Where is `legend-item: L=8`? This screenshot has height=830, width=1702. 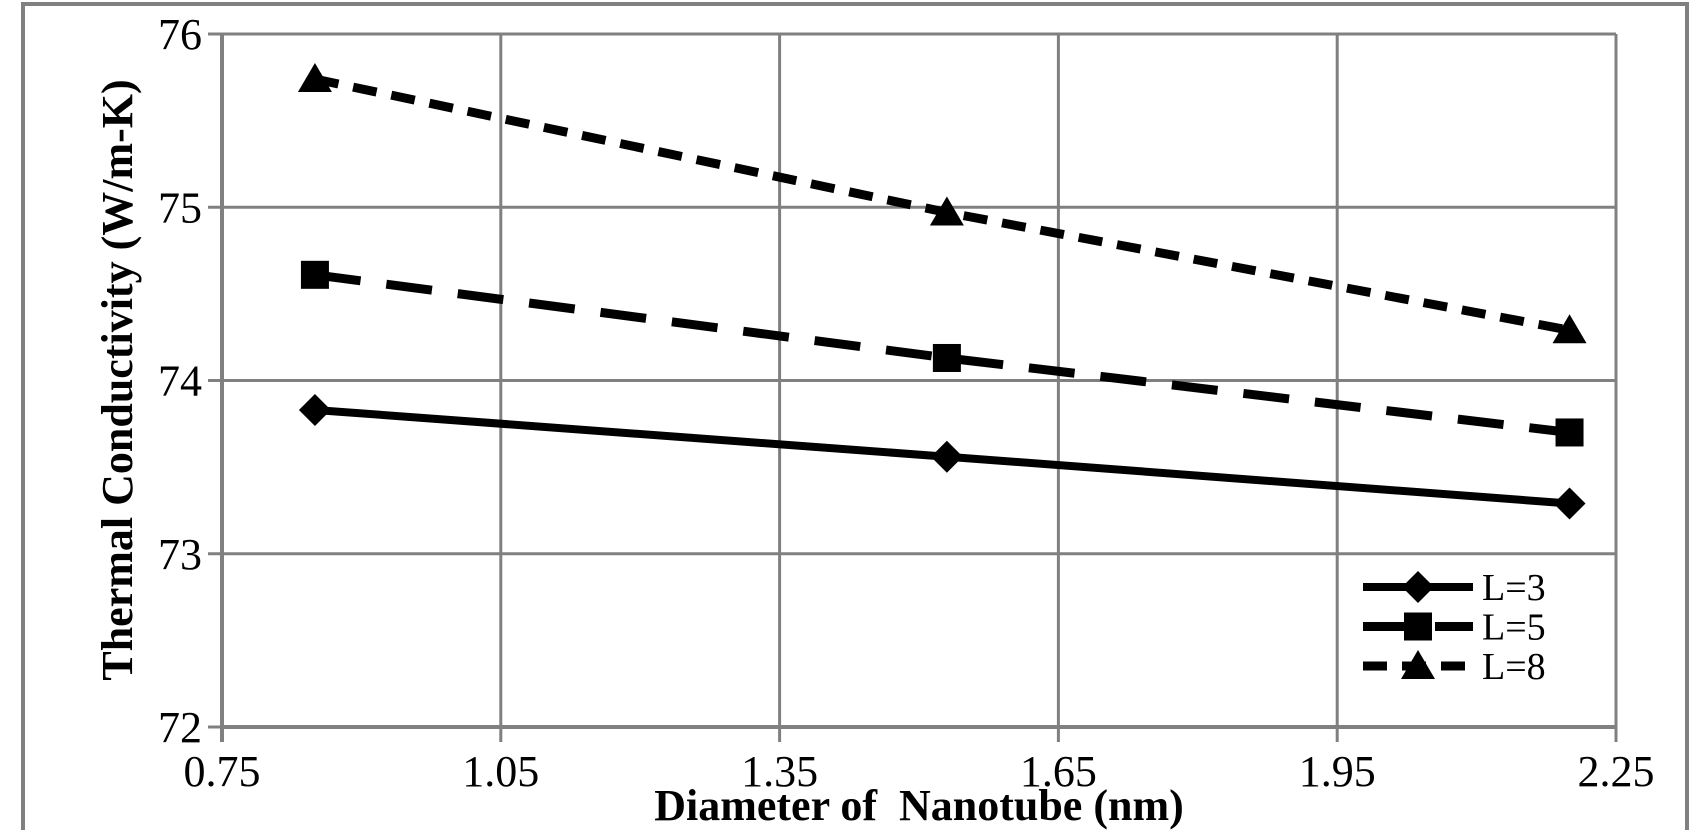 legend-item: L=8 is located at coordinates (1454, 667).